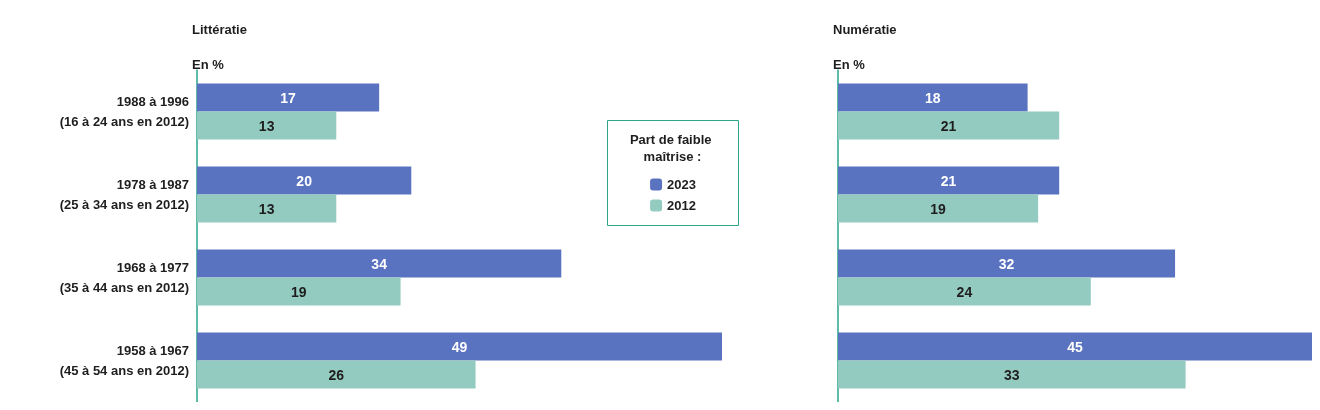 Image resolution: width=1320 pixels, height=410 pixels. I want to click on data-label: 49, so click(459, 346).